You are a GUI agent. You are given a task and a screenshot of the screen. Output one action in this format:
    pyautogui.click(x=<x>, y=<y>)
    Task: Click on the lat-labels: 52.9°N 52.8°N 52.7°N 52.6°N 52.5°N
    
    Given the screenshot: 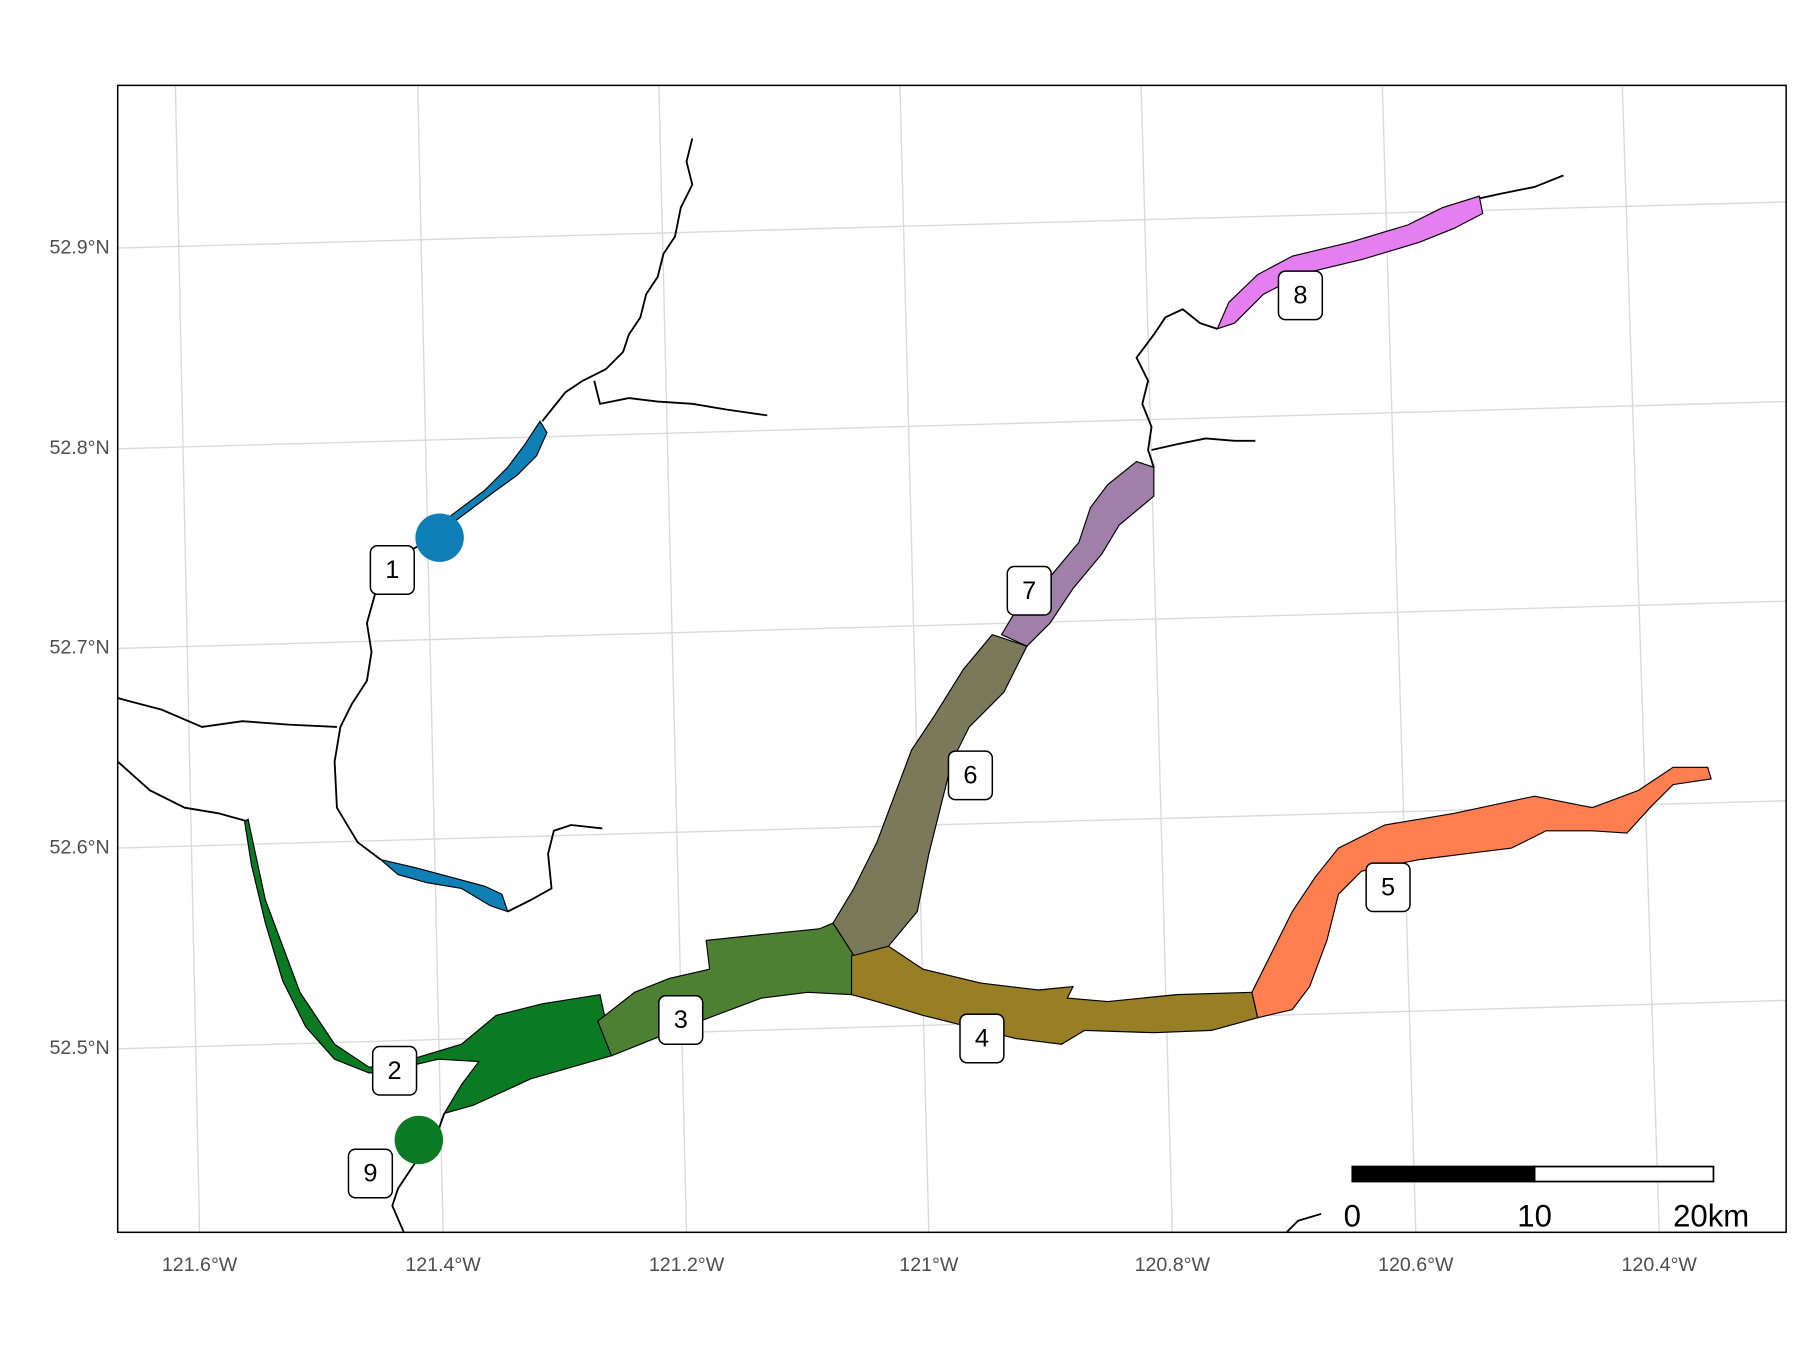 What is the action you would take?
    pyautogui.click(x=79, y=647)
    